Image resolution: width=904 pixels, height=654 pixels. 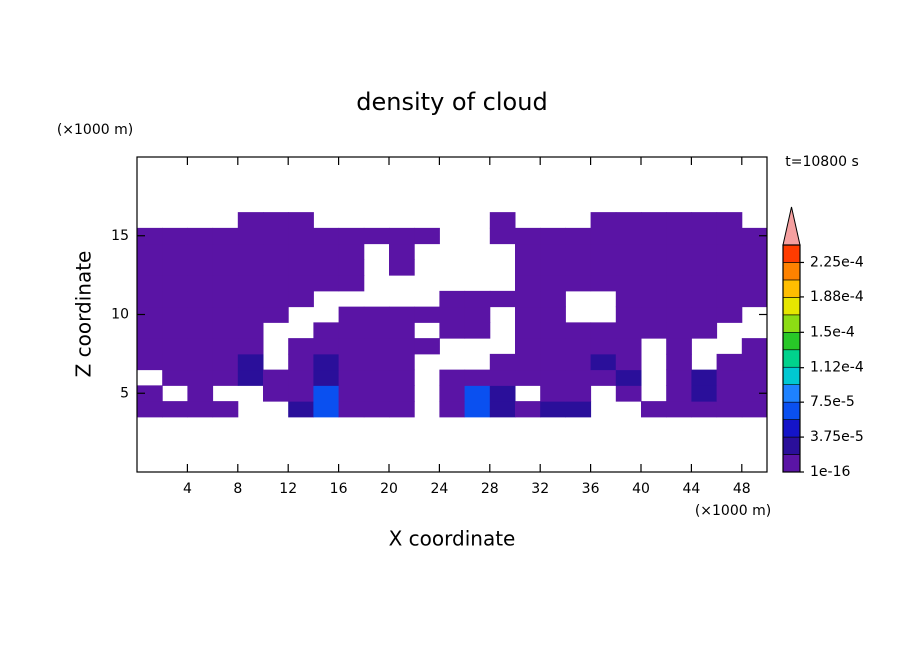 What do you see at coordinates (830, 472) in the screenshot?
I see `colorbar-tick-label: 1e-16` at bounding box center [830, 472].